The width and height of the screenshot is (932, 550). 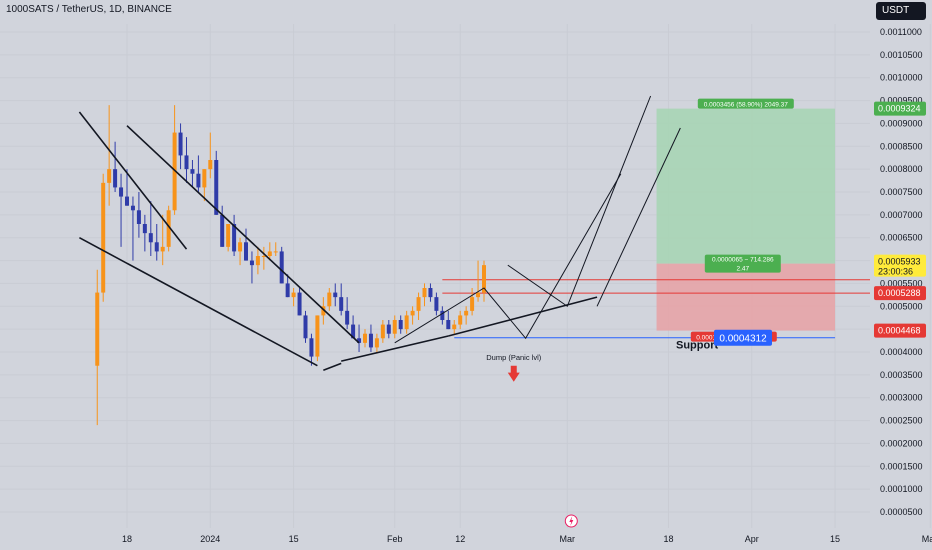 What do you see at coordinates (89, 9) in the screenshot?
I see `symbol-title: 1000SATS / TetherUS, 1D, BINANCE` at bounding box center [89, 9].